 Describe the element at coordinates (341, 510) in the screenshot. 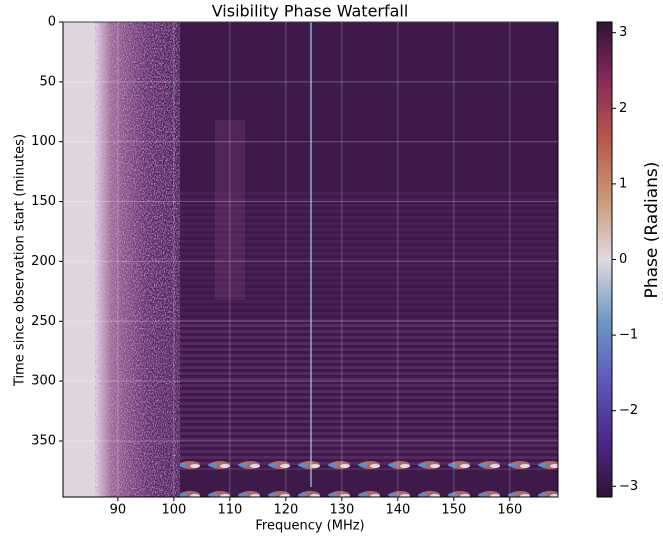

I see `x-tick-label: 130` at that location.